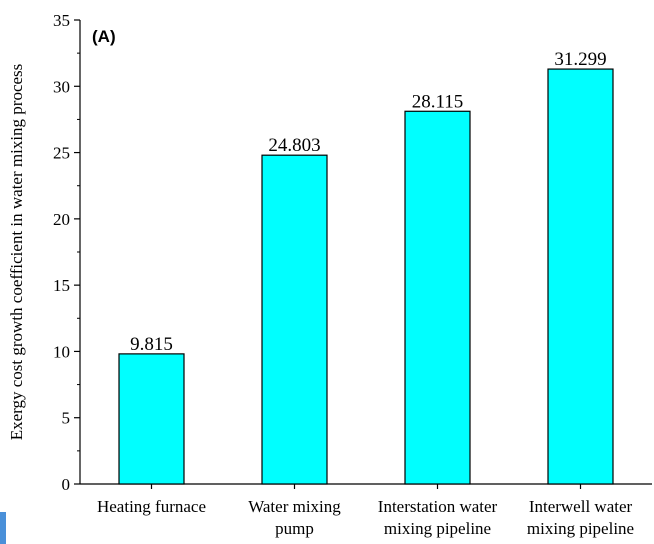 This screenshot has height=544, width=654. What do you see at coordinates (61, 86) in the screenshot?
I see `y-tick-label: 30` at bounding box center [61, 86].